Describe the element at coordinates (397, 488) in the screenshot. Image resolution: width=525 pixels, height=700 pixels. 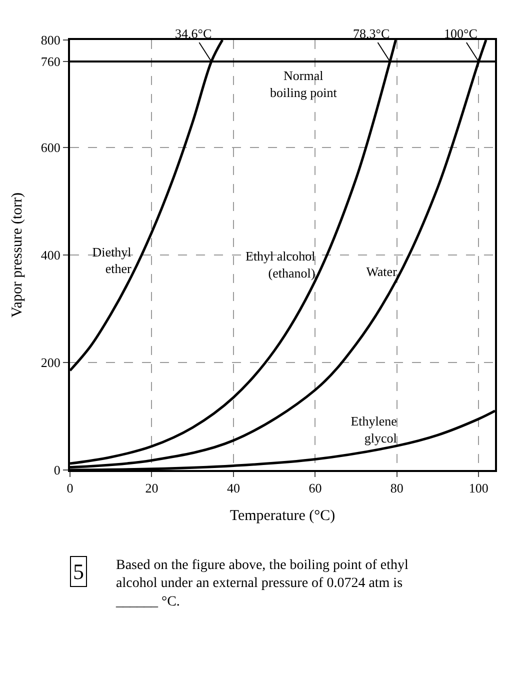
I see `x-tick-label: 80` at that location.